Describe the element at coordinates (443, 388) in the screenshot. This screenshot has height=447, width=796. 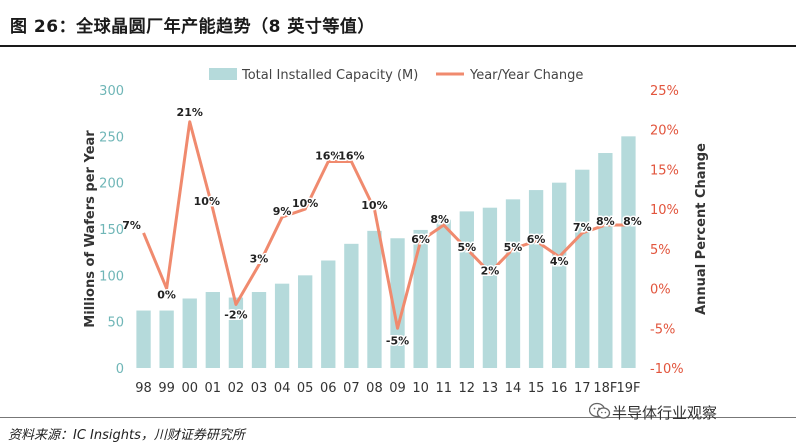
I see `x-tick-label: 11` at that location.